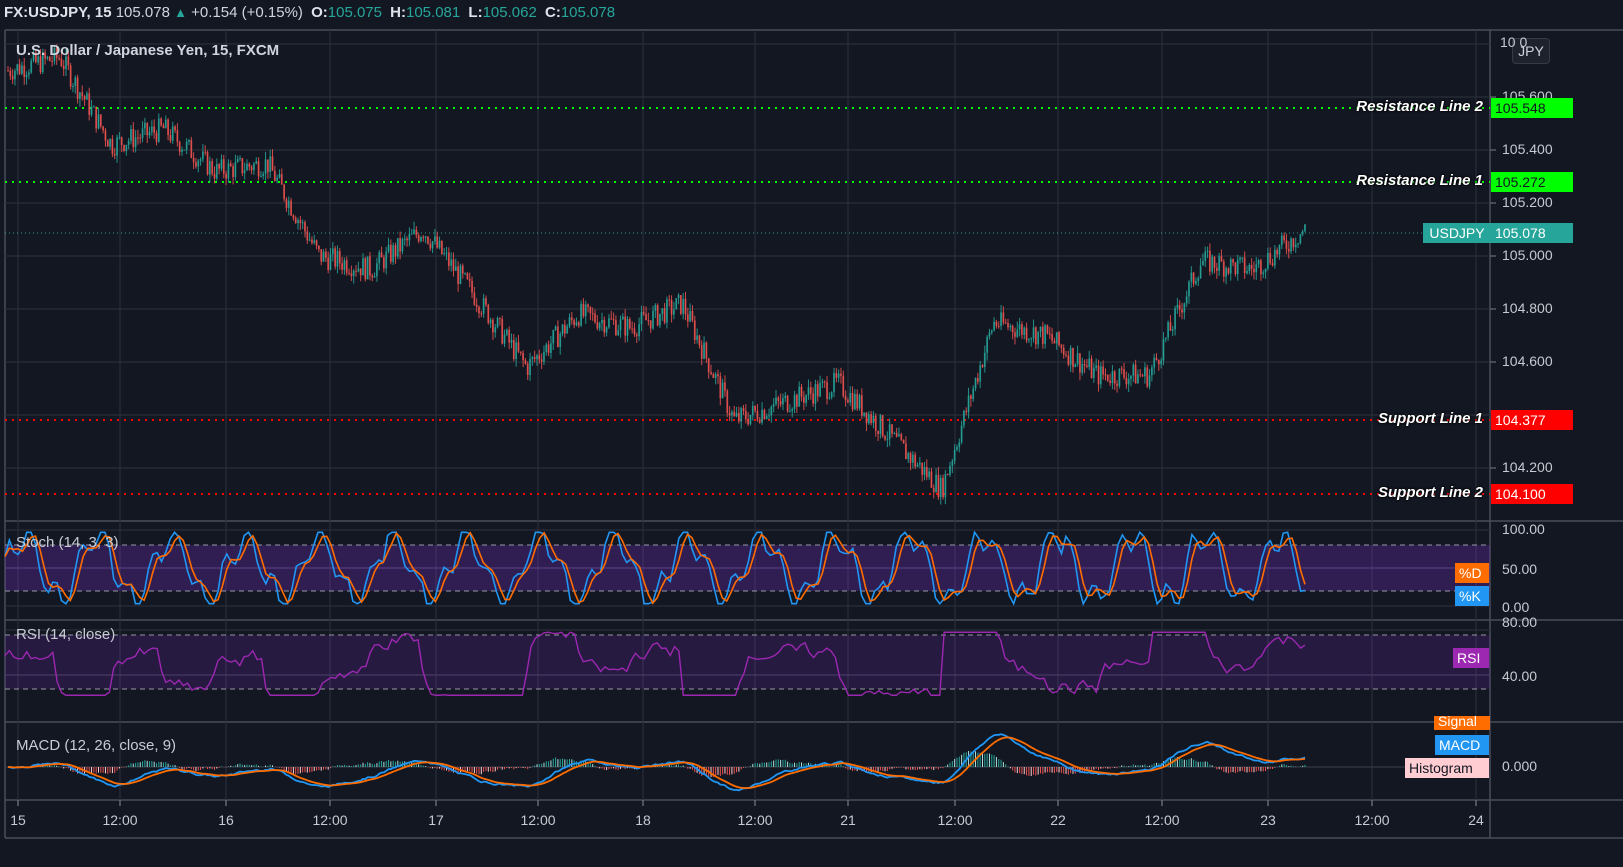 This screenshot has width=1623, height=867. I want to click on rsi-title: RSI (14, close), so click(66, 634).